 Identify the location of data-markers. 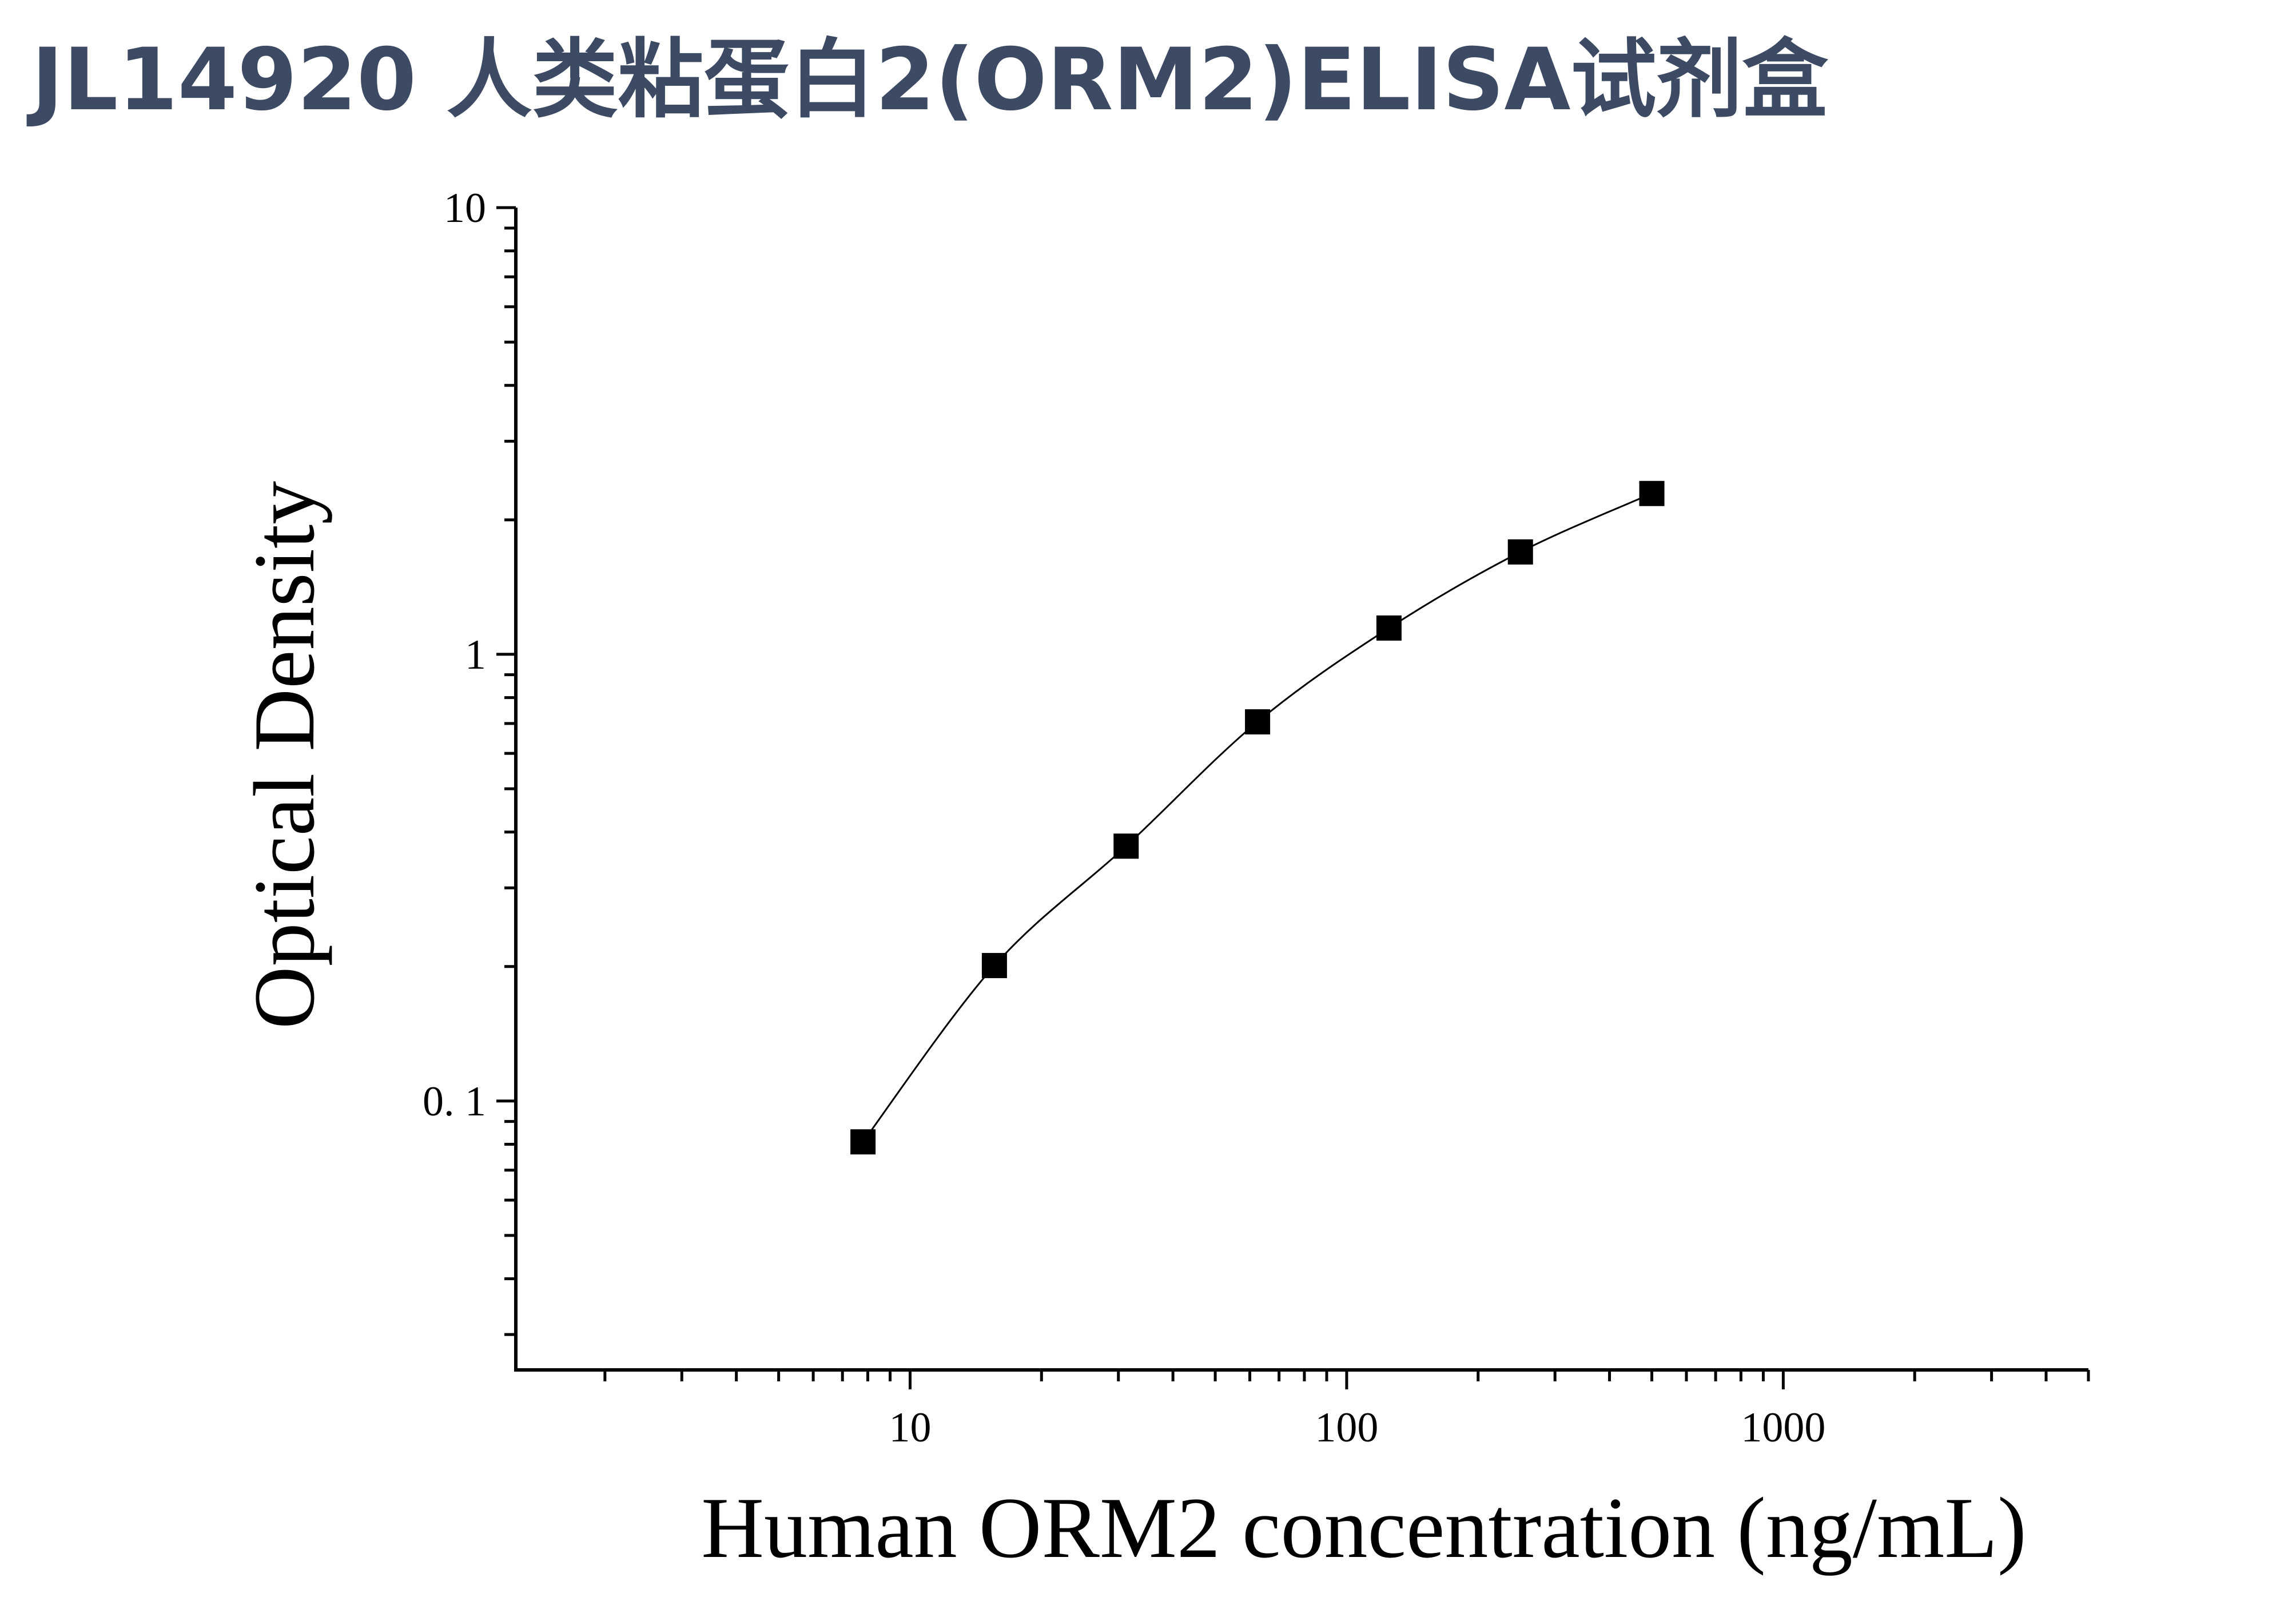
(1257, 817).